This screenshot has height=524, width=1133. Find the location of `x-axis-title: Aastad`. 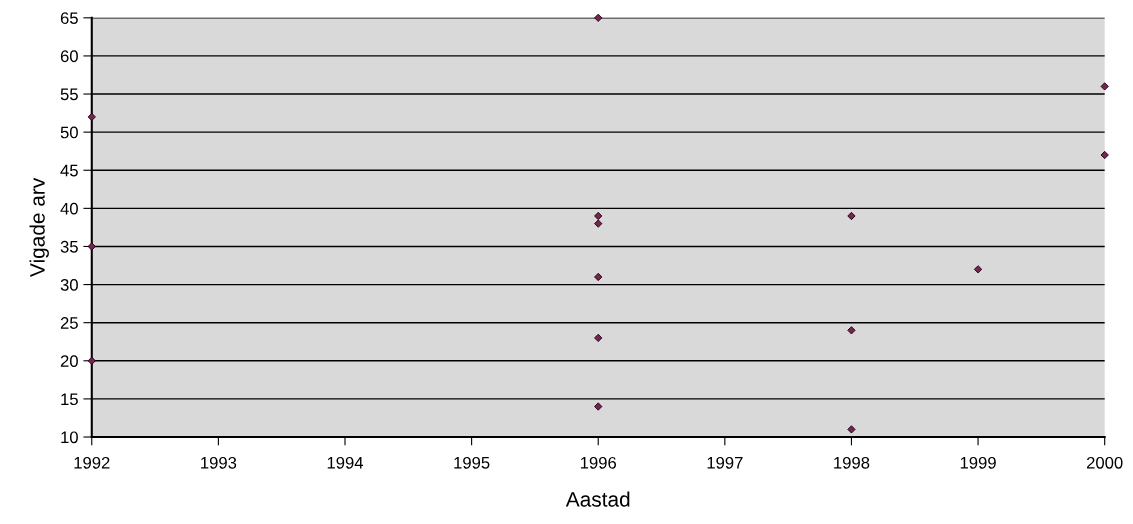

x-axis-title: Aastad is located at coordinates (597, 499).